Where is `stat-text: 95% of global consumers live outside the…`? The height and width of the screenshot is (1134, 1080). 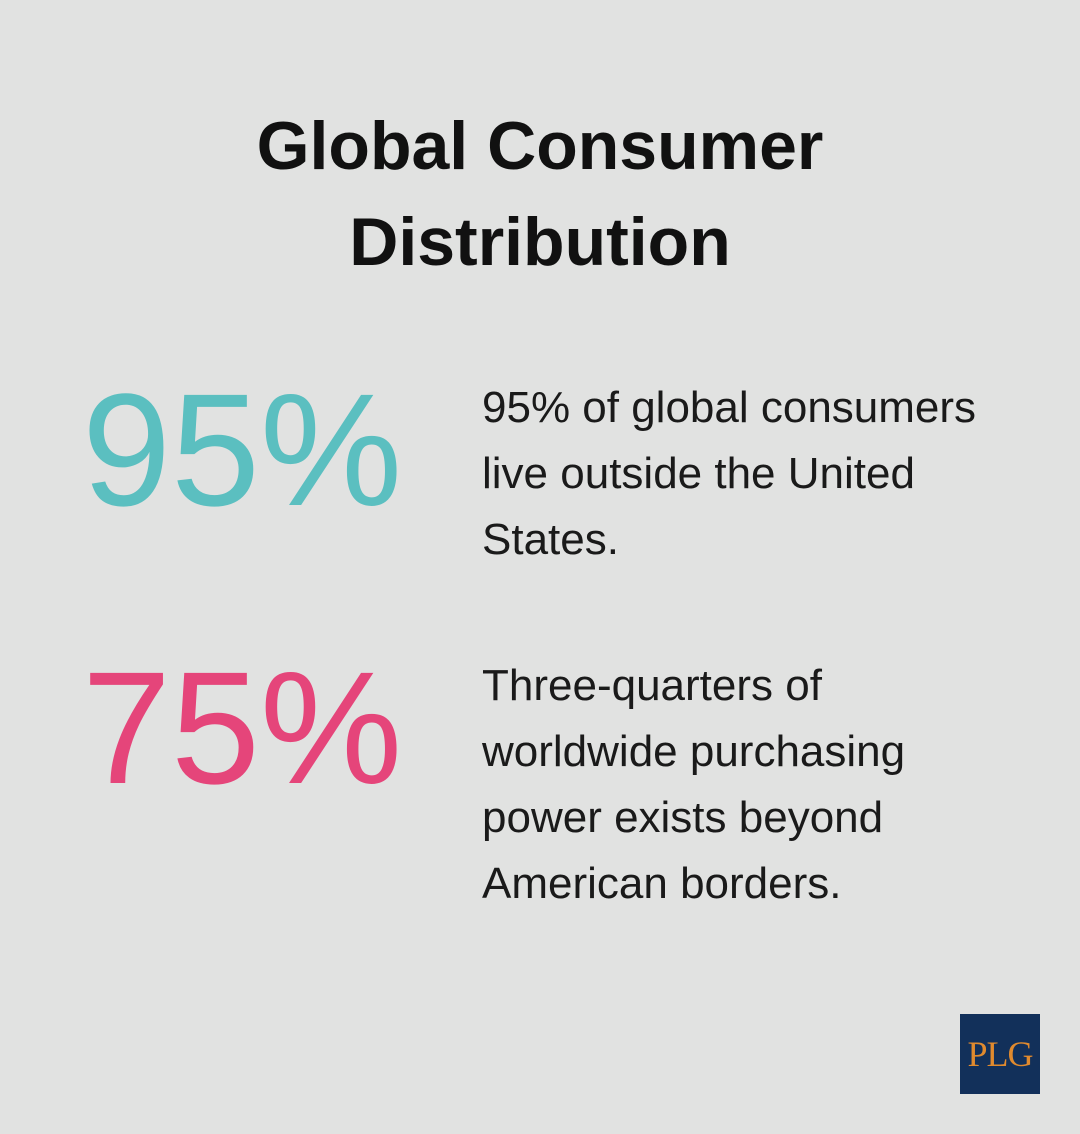
stat-text: 95% of global consumers live outside the… is located at coordinates (729, 473).